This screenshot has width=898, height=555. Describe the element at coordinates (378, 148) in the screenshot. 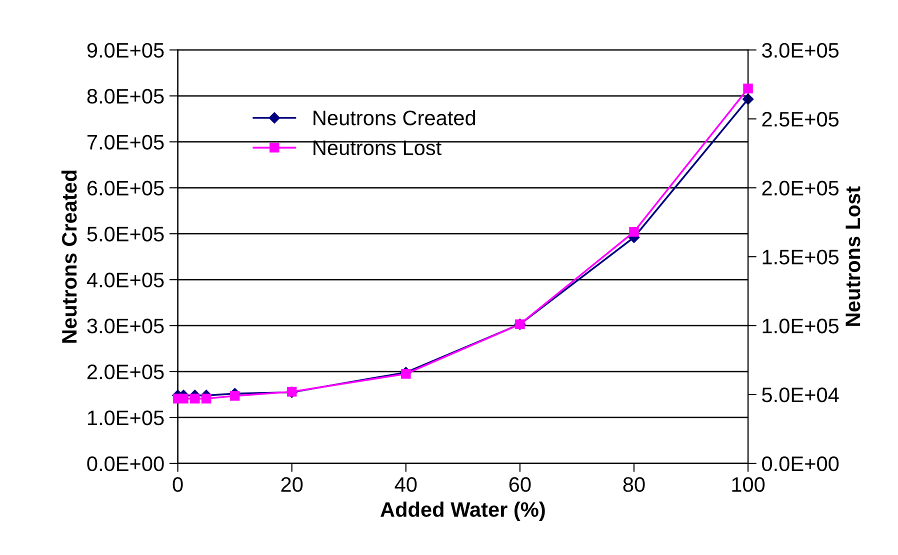

I see `legend-label: Neutrons Lost` at that location.